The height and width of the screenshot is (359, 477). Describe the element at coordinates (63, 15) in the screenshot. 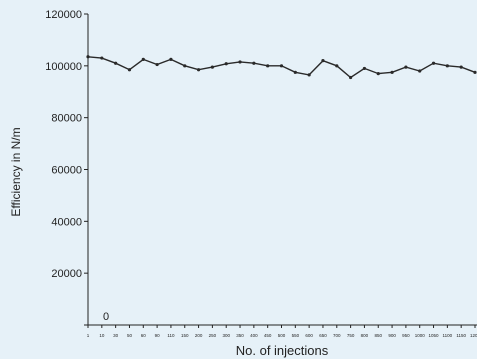

I see `y-tick-label: 120000` at that location.